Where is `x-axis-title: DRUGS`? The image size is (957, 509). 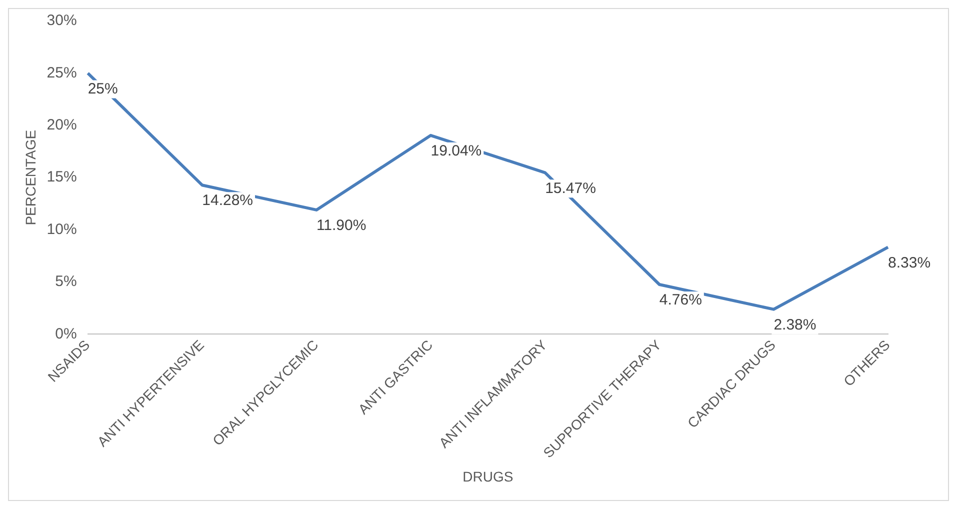
x-axis-title: DRUGS is located at coordinates (488, 476).